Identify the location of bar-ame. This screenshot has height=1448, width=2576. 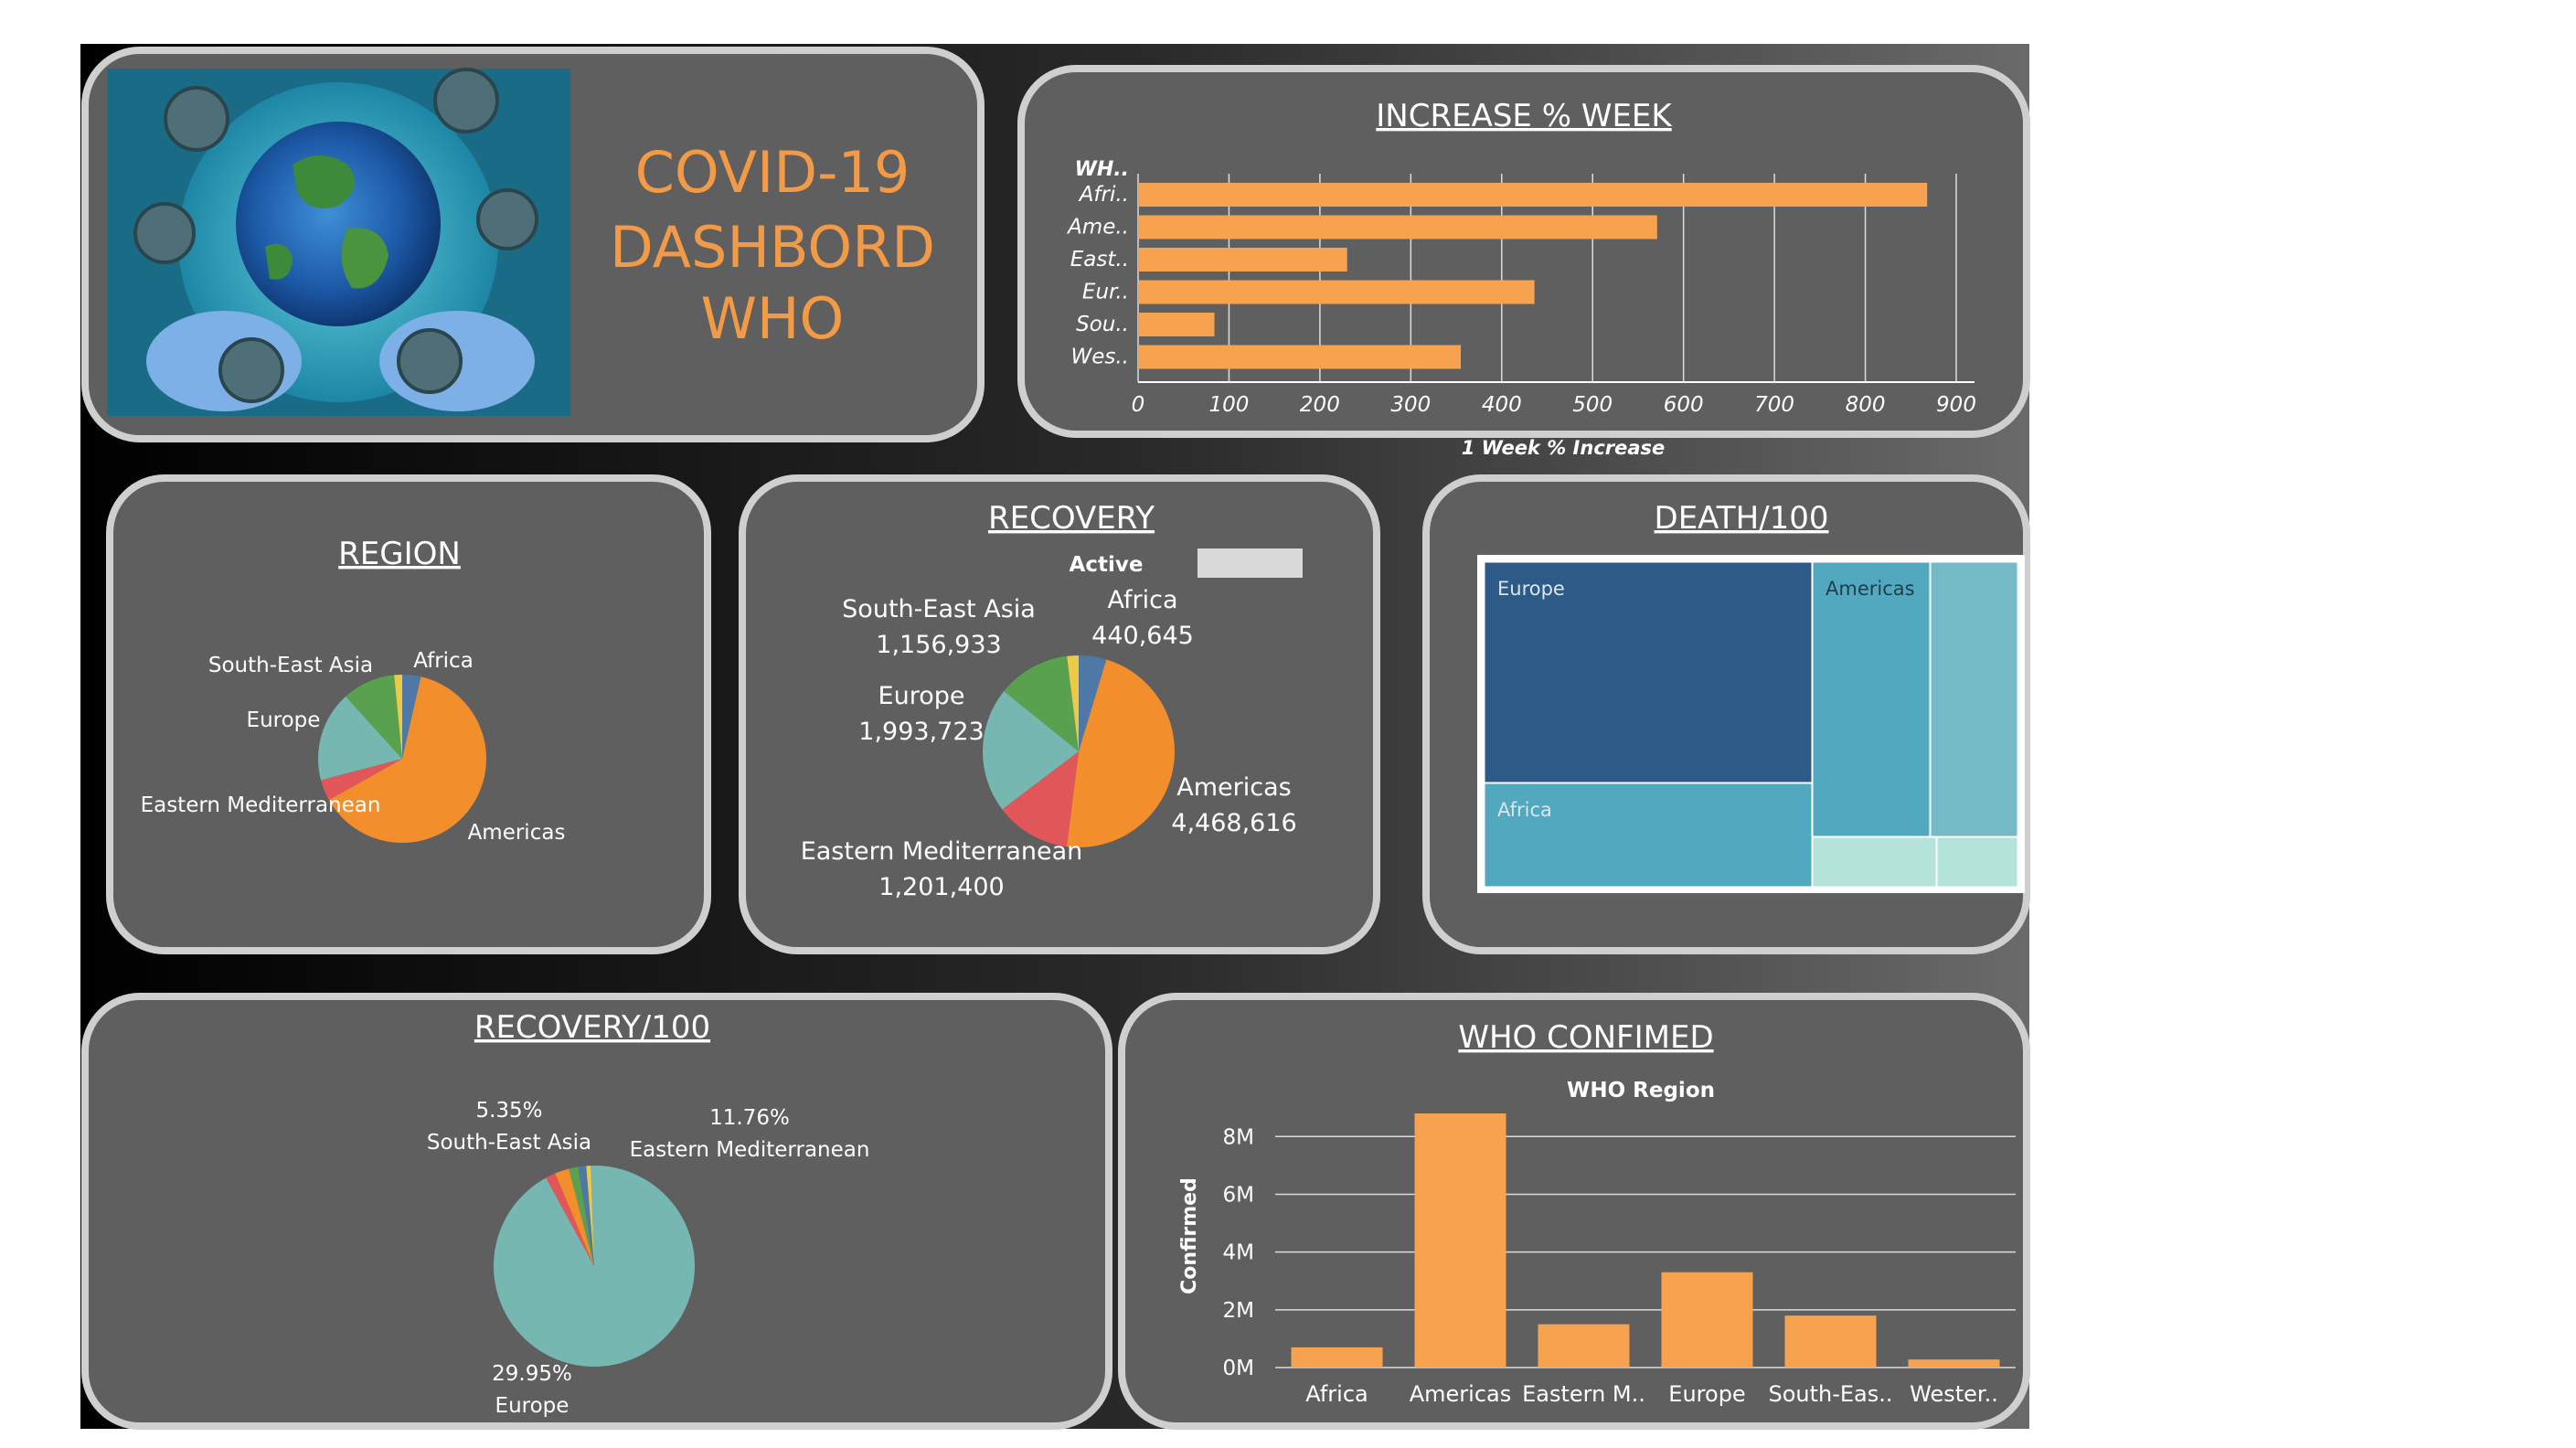
(1397, 227).